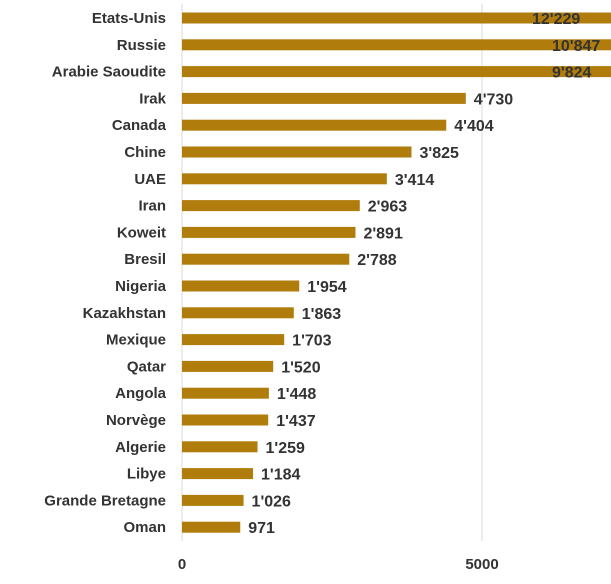 Image resolution: width=611 pixels, height=584 pixels. What do you see at coordinates (136, 420) in the screenshot?
I see `category-label: Norvège` at bounding box center [136, 420].